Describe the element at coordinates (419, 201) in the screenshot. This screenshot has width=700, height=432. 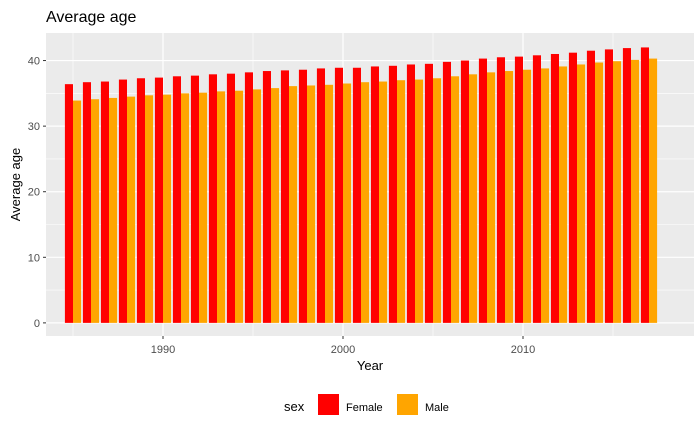
I see `bar-male-2004` at that location.